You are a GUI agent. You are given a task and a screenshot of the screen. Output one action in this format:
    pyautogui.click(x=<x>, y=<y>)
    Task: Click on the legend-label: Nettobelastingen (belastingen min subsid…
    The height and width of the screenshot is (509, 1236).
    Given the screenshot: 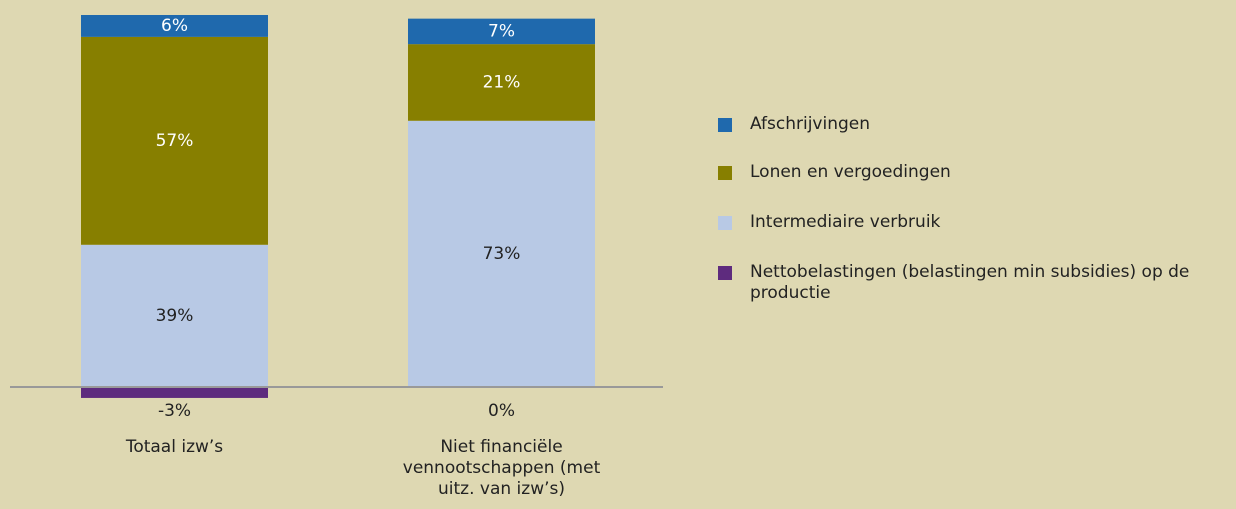 What is the action you would take?
    pyautogui.click(x=970, y=282)
    